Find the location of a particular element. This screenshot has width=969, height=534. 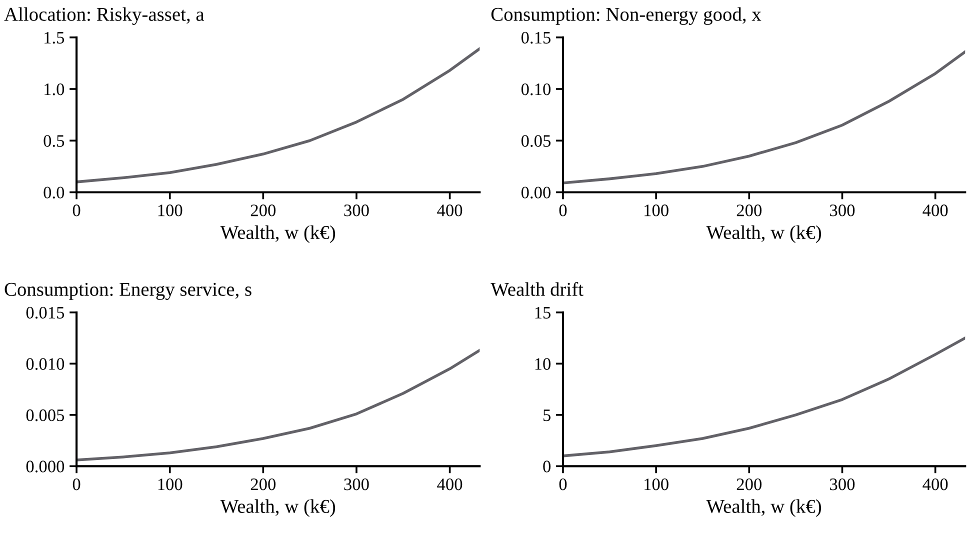

y-tick-label: 0.5 is located at coordinates (54, 141).